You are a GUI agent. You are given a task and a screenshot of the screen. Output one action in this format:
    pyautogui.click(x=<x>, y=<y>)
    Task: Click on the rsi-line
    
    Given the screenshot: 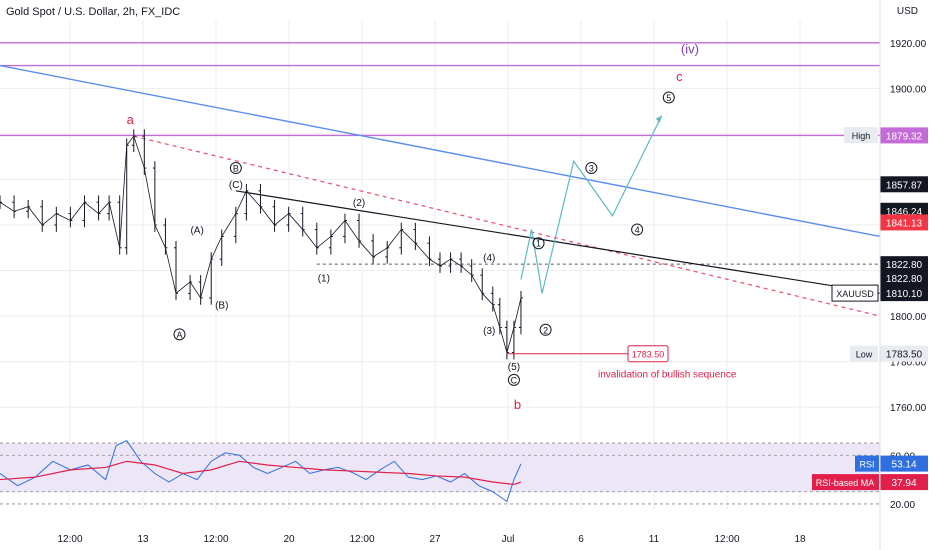 What is the action you would take?
    pyautogui.click(x=261, y=471)
    